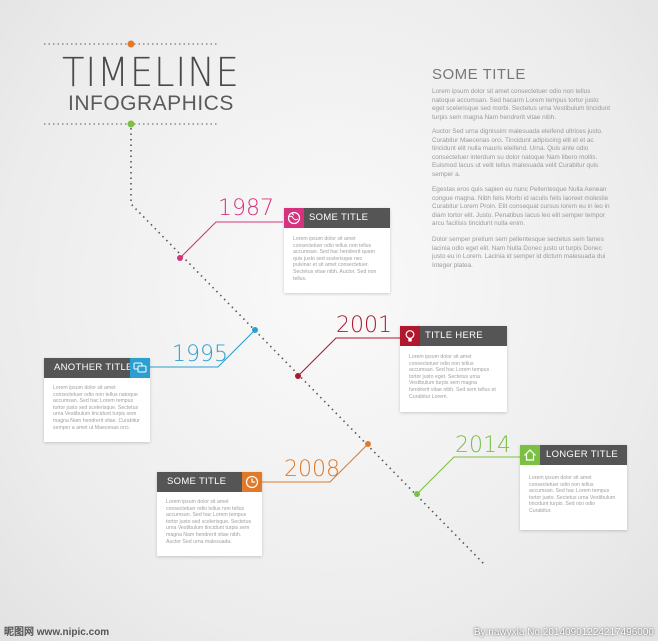 This screenshot has width=658, height=641. What do you see at coordinates (368, 444) in the screenshot?
I see `marker-2008` at bounding box center [368, 444].